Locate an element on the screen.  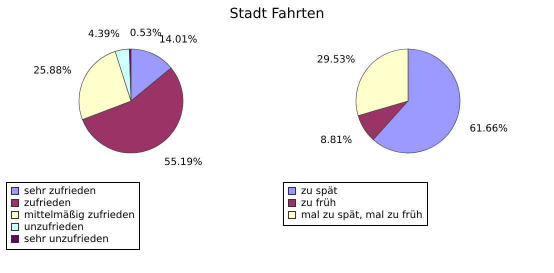
data-label: 14.01% is located at coordinates (178, 40).